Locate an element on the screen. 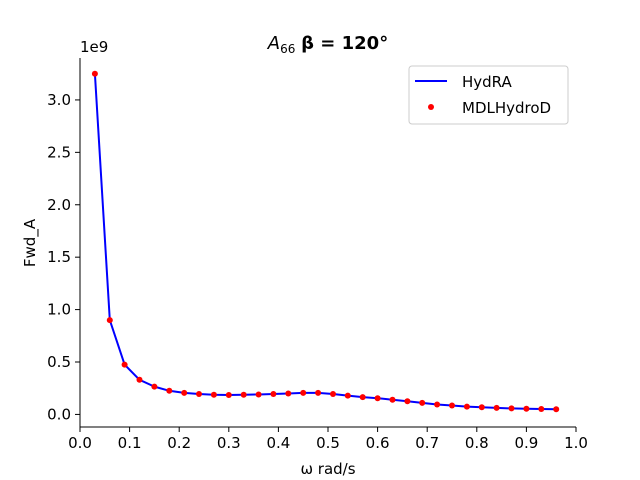 Image resolution: width=640 pixels, height=480 pixels. legend: HydRA MDLHydroD is located at coordinates (488, 95).